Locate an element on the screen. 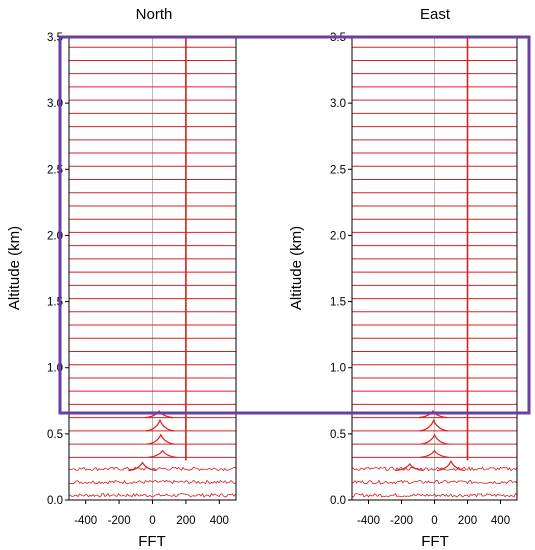 The height and width of the screenshot is (550, 535). east-x-tick-label-2: 0 is located at coordinates (434, 521).